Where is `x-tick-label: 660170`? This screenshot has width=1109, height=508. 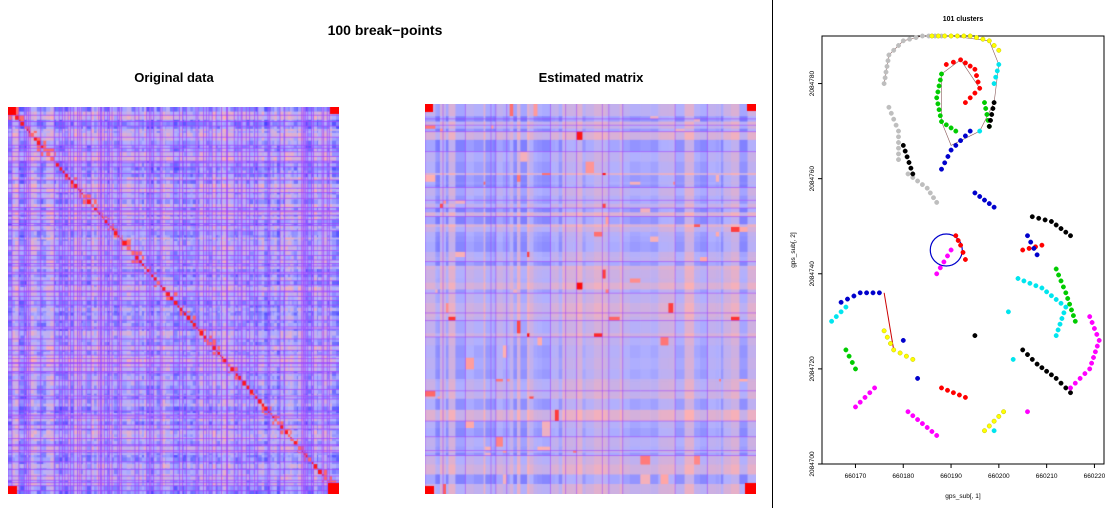 x-tick-label: 660170 is located at coordinates (856, 476).